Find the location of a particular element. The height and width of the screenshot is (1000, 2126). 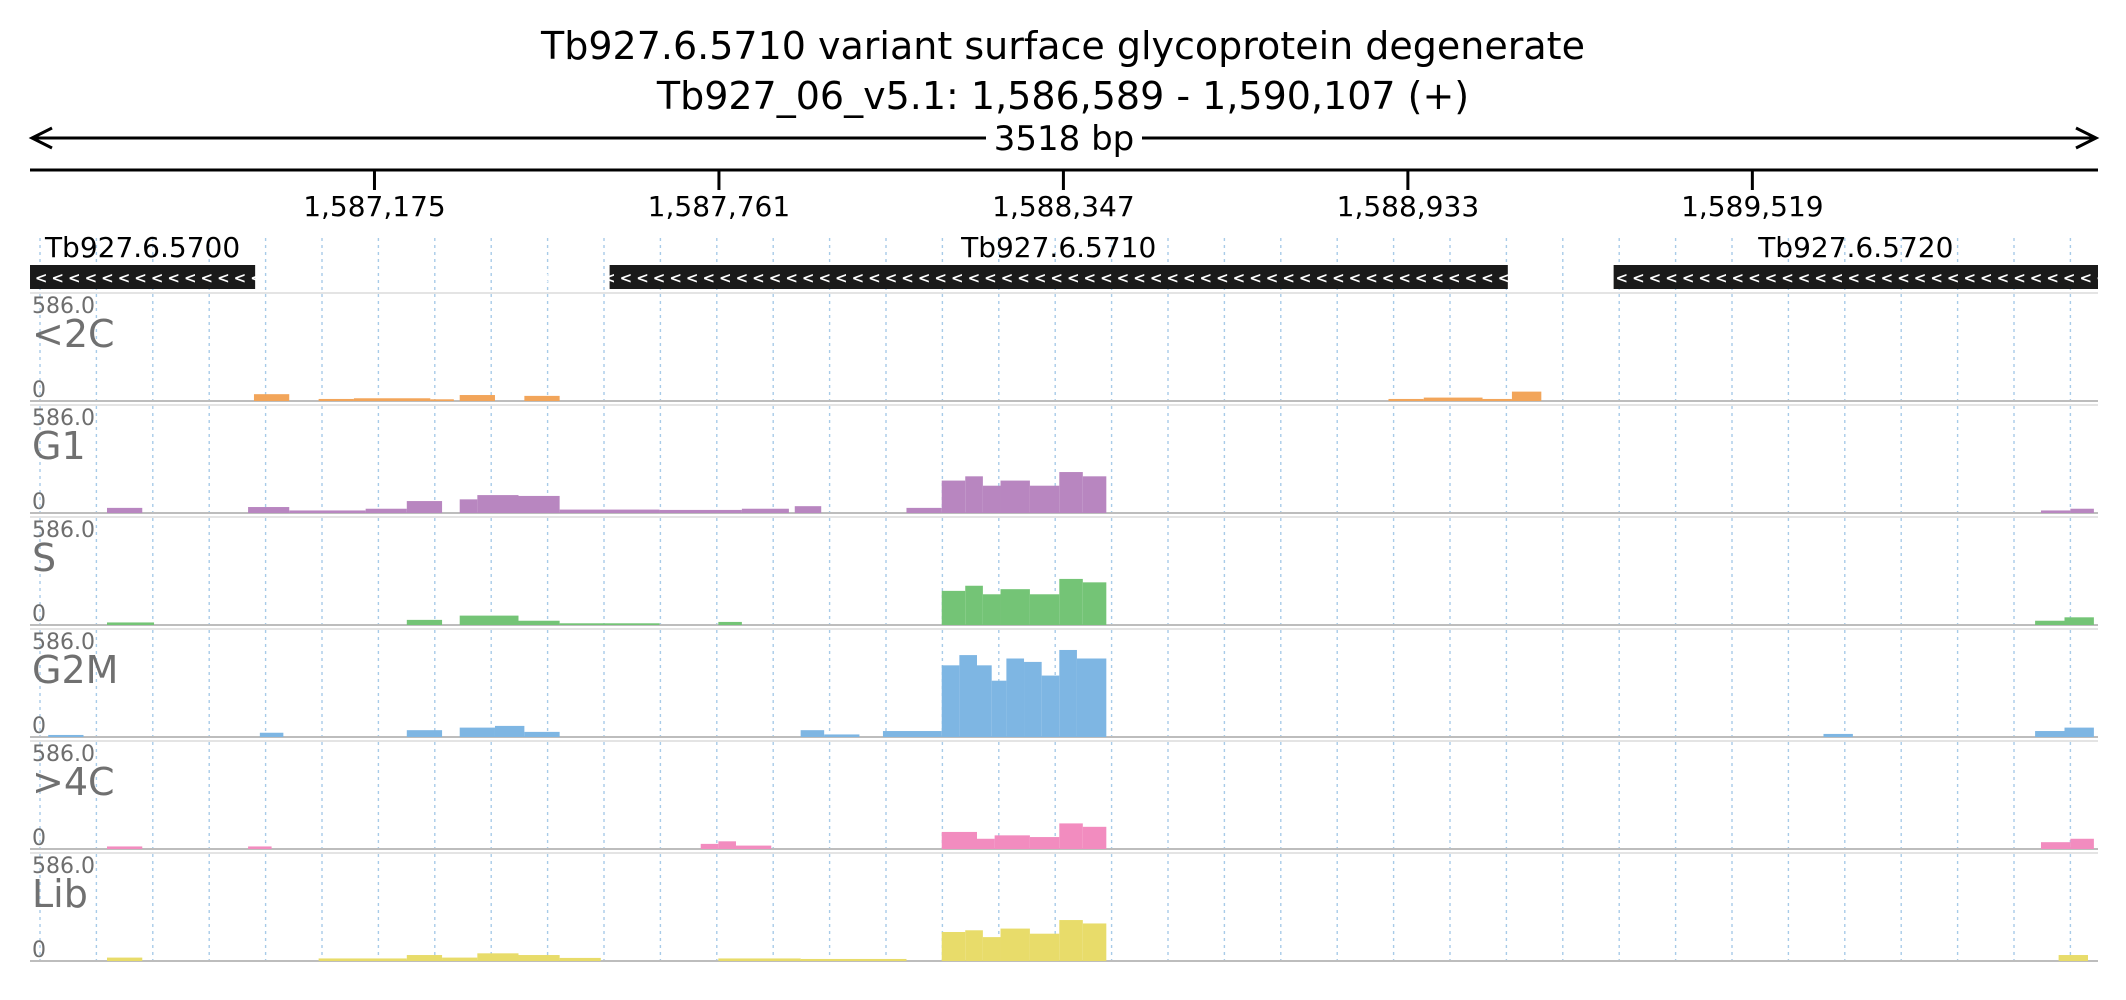

track-name-label: Lib is located at coordinates (60, 894).